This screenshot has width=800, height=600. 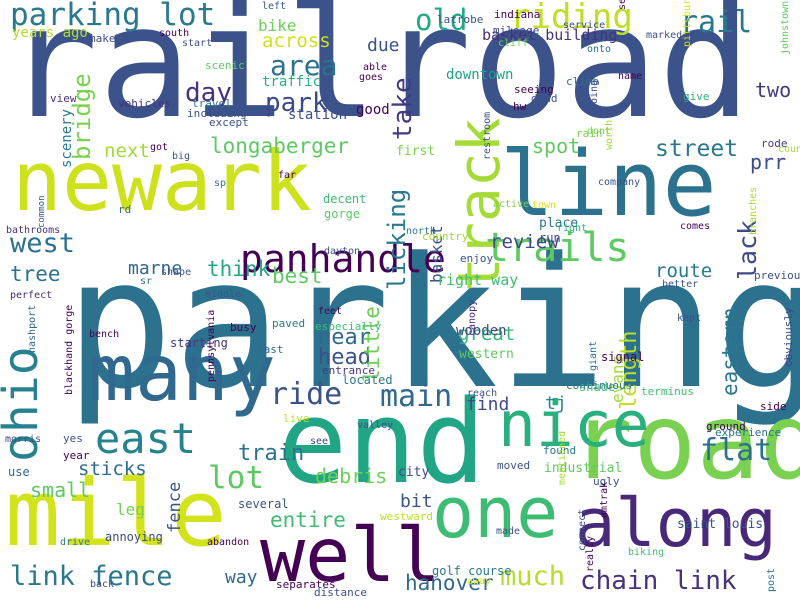 What do you see at coordinates (582, 529) in the screenshot?
I see `cloud-word: connect` at bounding box center [582, 529].